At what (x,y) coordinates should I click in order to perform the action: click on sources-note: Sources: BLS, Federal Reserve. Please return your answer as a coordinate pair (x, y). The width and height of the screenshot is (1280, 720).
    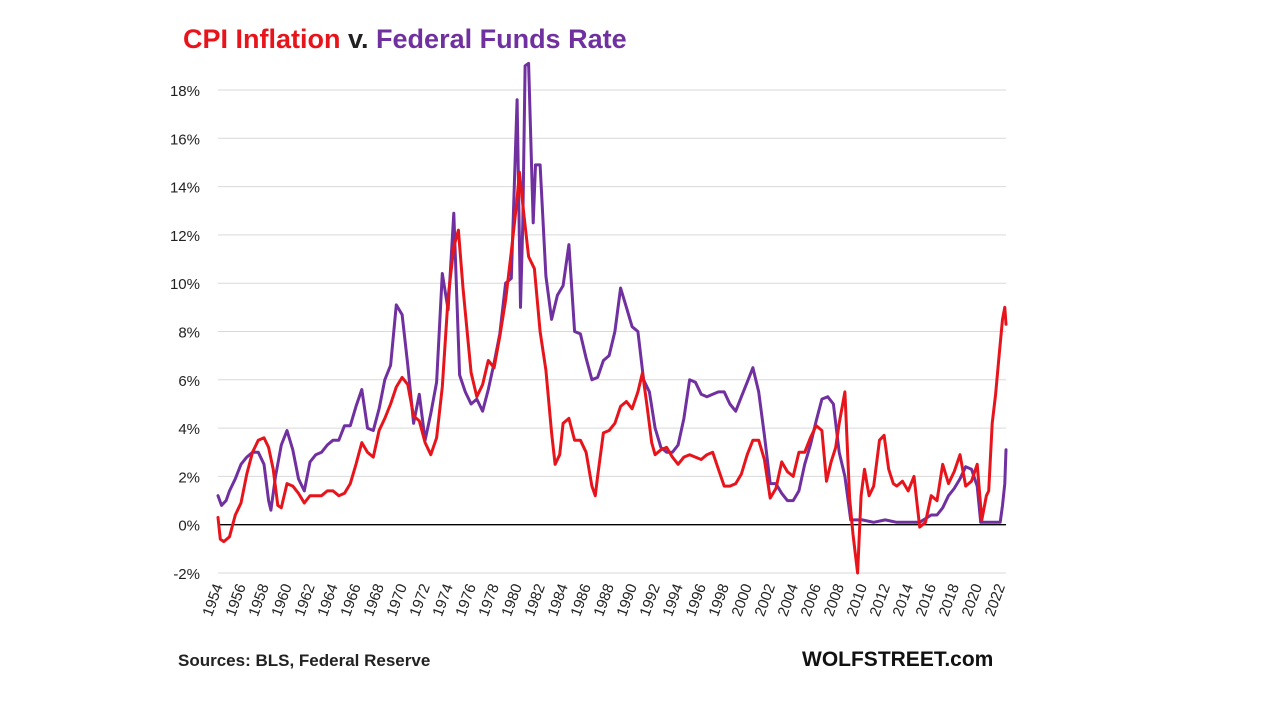
    Looking at the image, I should click on (304, 660).